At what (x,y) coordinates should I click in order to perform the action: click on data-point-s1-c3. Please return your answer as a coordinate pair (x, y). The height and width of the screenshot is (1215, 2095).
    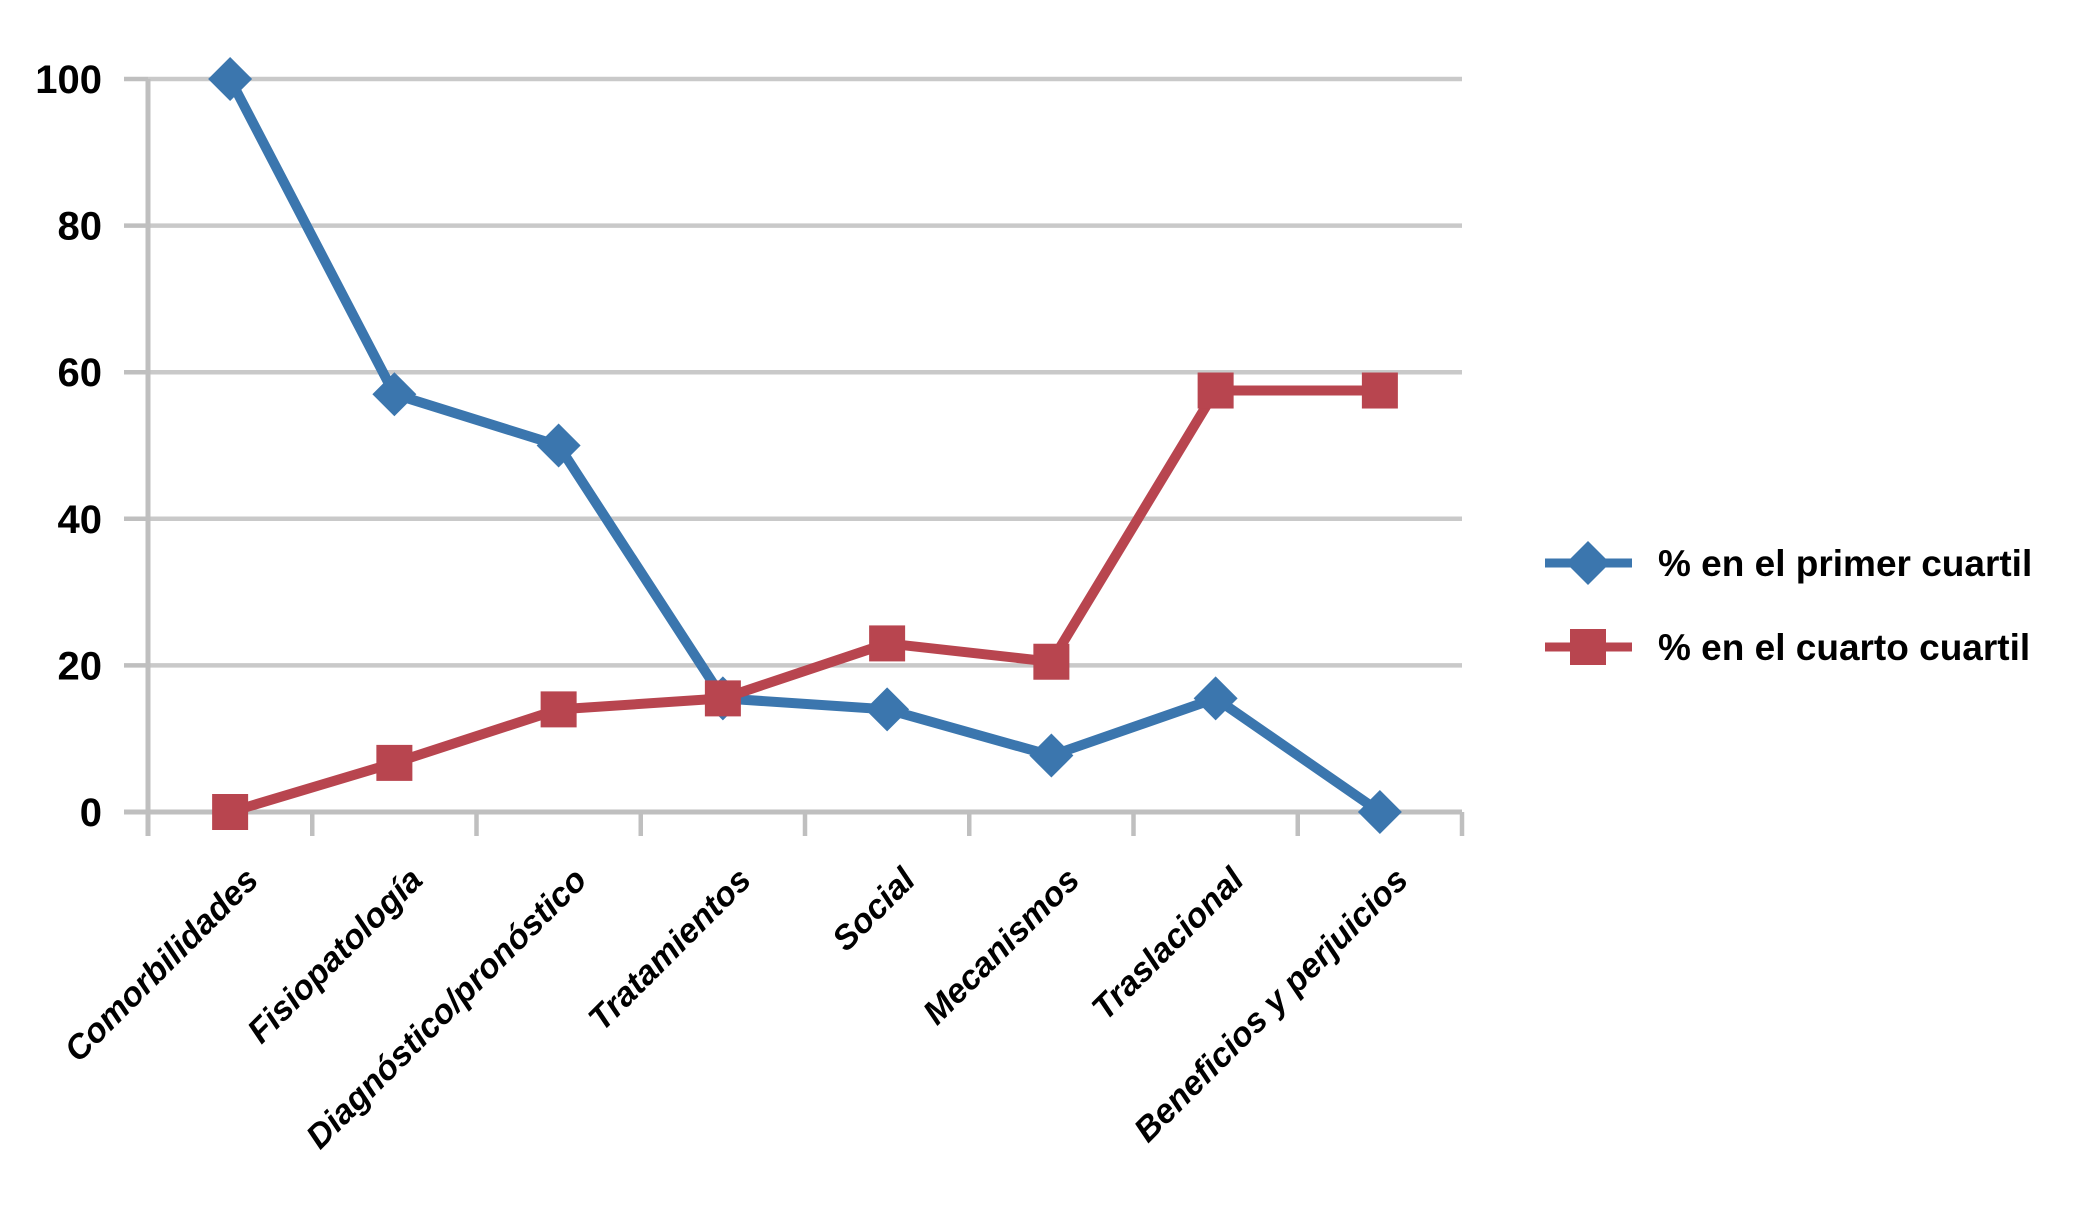
    Looking at the image, I should click on (722, 698).